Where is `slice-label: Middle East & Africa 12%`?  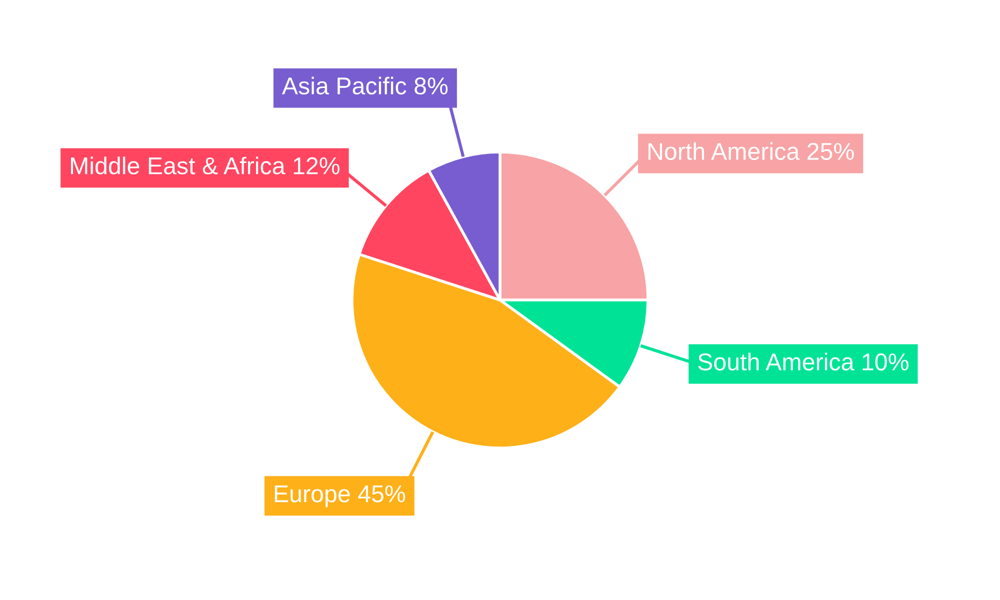
slice-label: Middle East & Africa 12% is located at coordinates (205, 165).